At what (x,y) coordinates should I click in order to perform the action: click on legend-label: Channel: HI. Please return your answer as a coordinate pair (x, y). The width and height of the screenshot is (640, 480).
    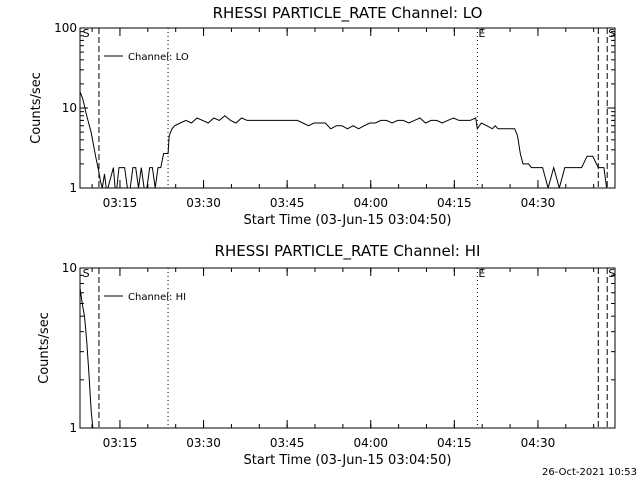
    Looking at the image, I should click on (157, 297).